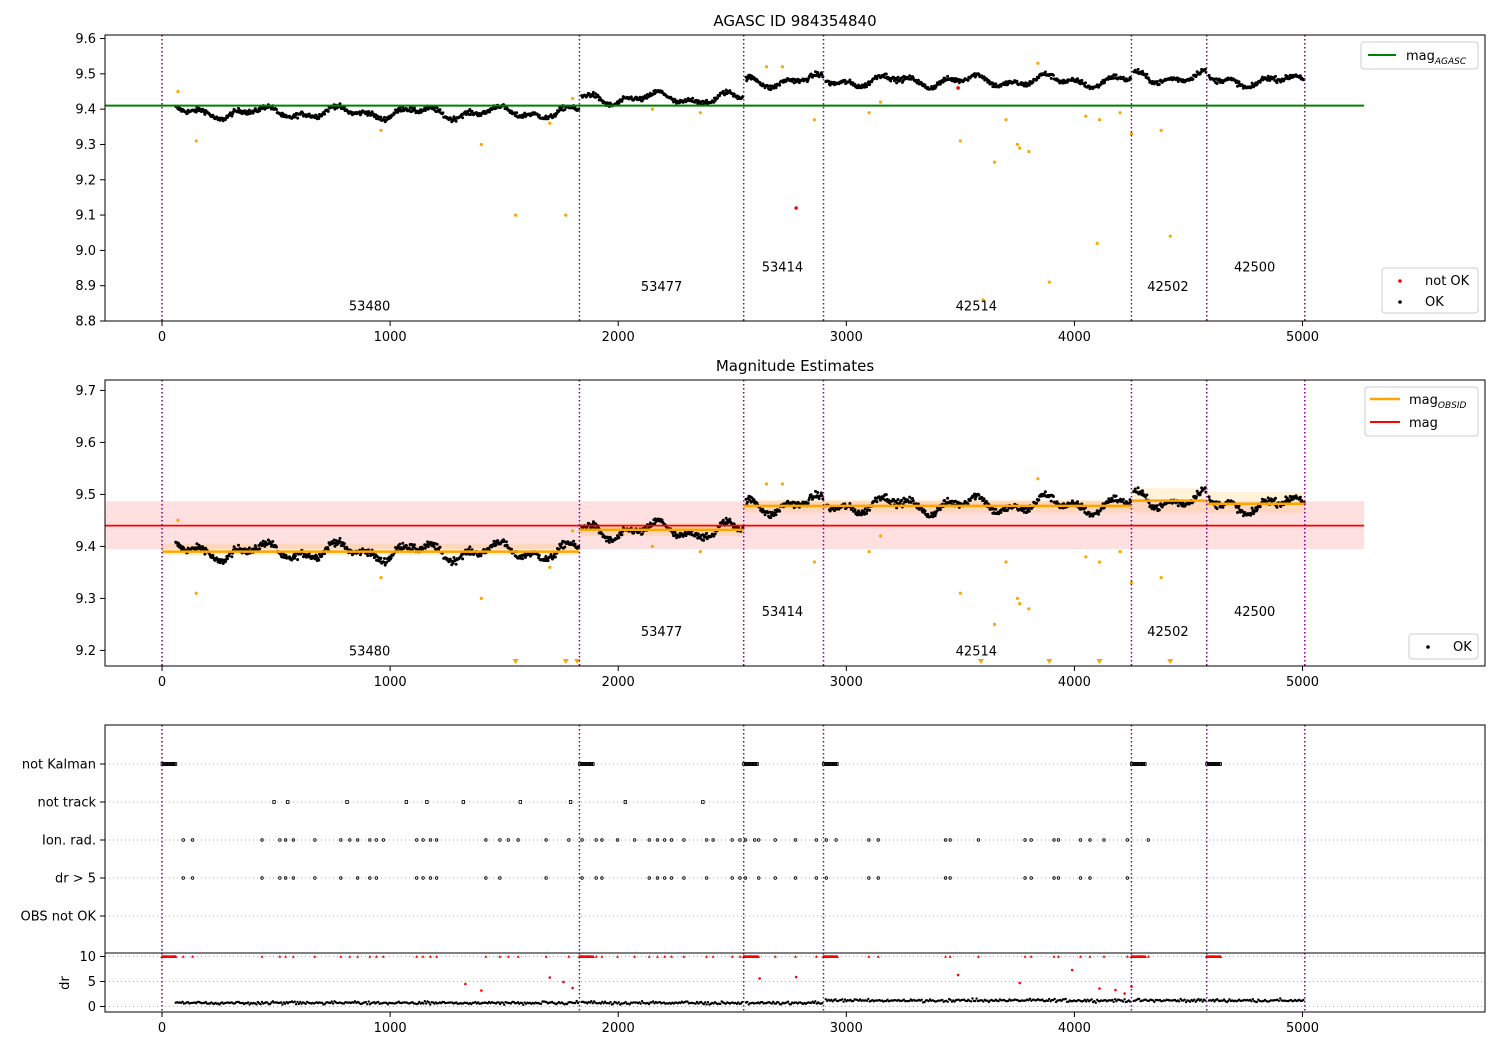  I want to click on legend-ok-marker, so click(1400, 302).